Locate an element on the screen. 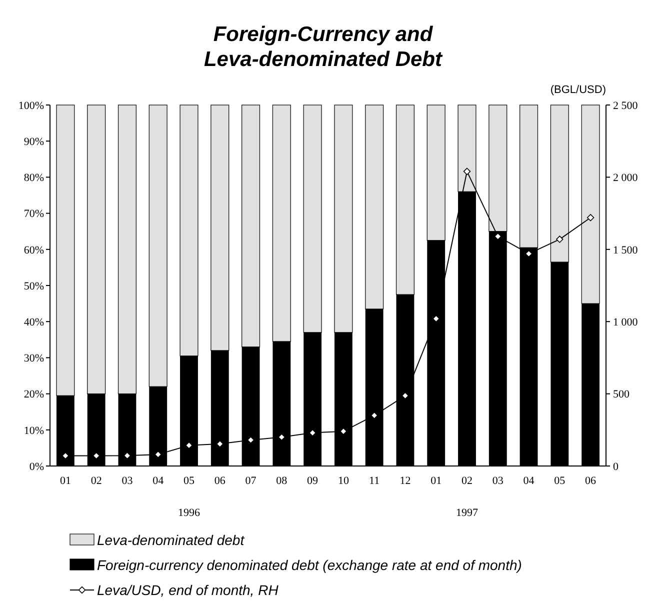  y-tick-label: 10% is located at coordinates (34, 430).